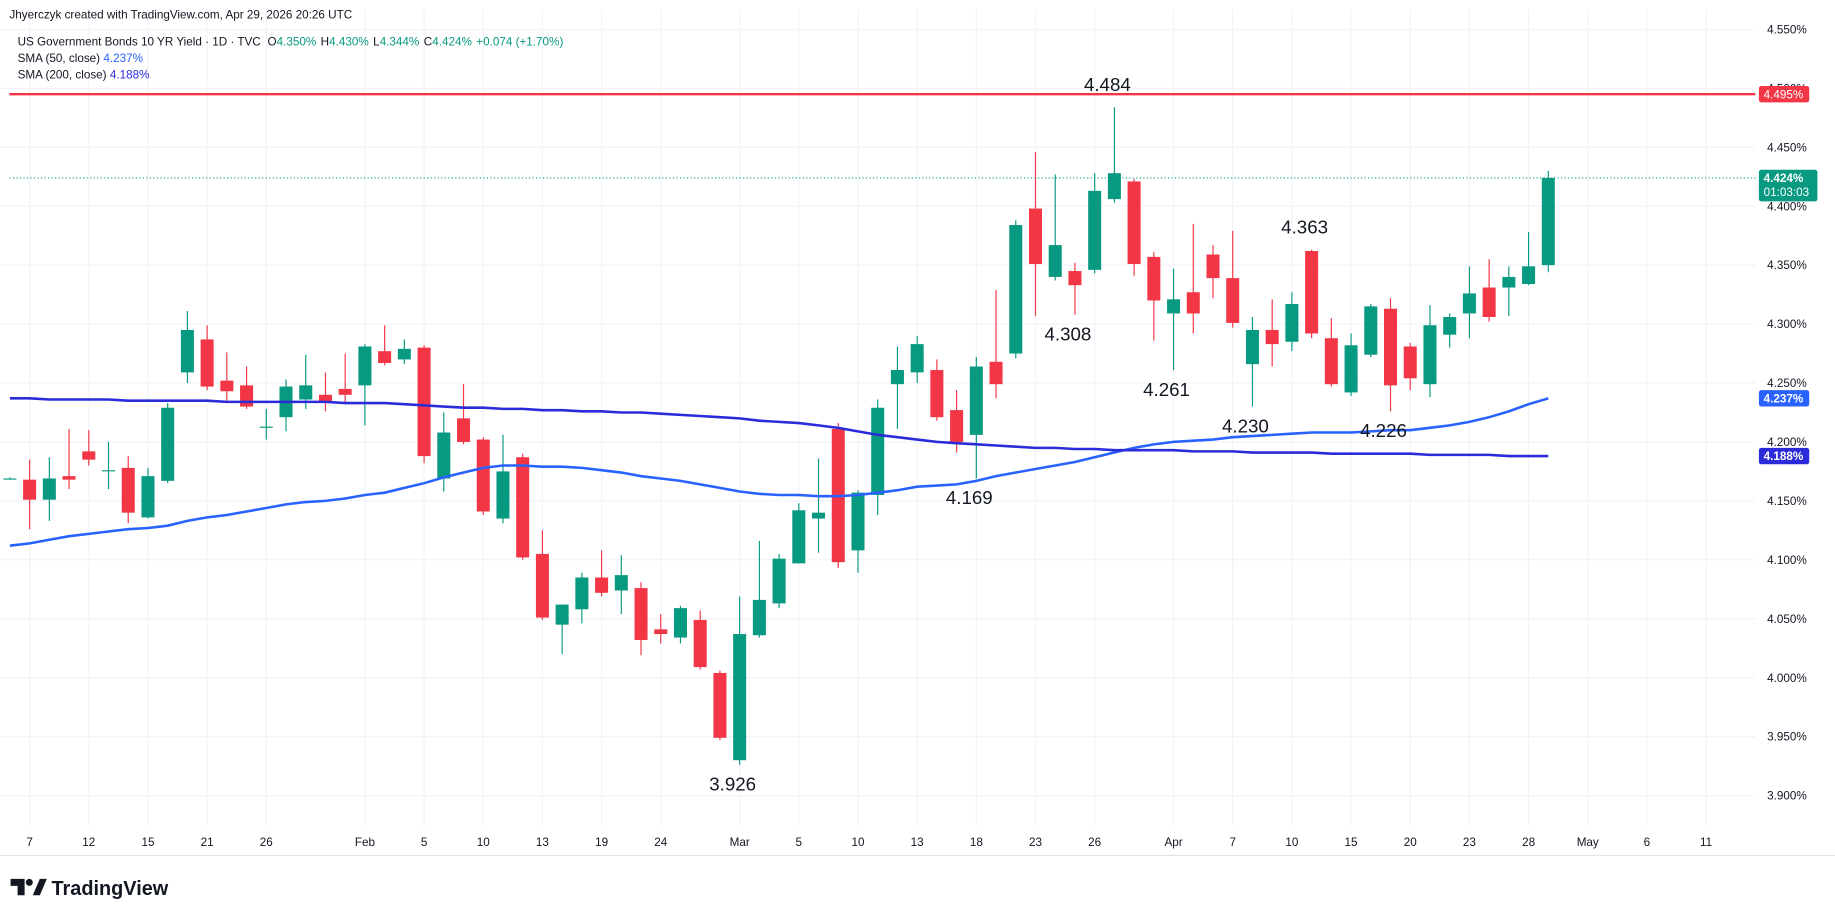  What do you see at coordinates (400, 42) in the screenshot?
I see `l-value: 4.344%` at bounding box center [400, 42].